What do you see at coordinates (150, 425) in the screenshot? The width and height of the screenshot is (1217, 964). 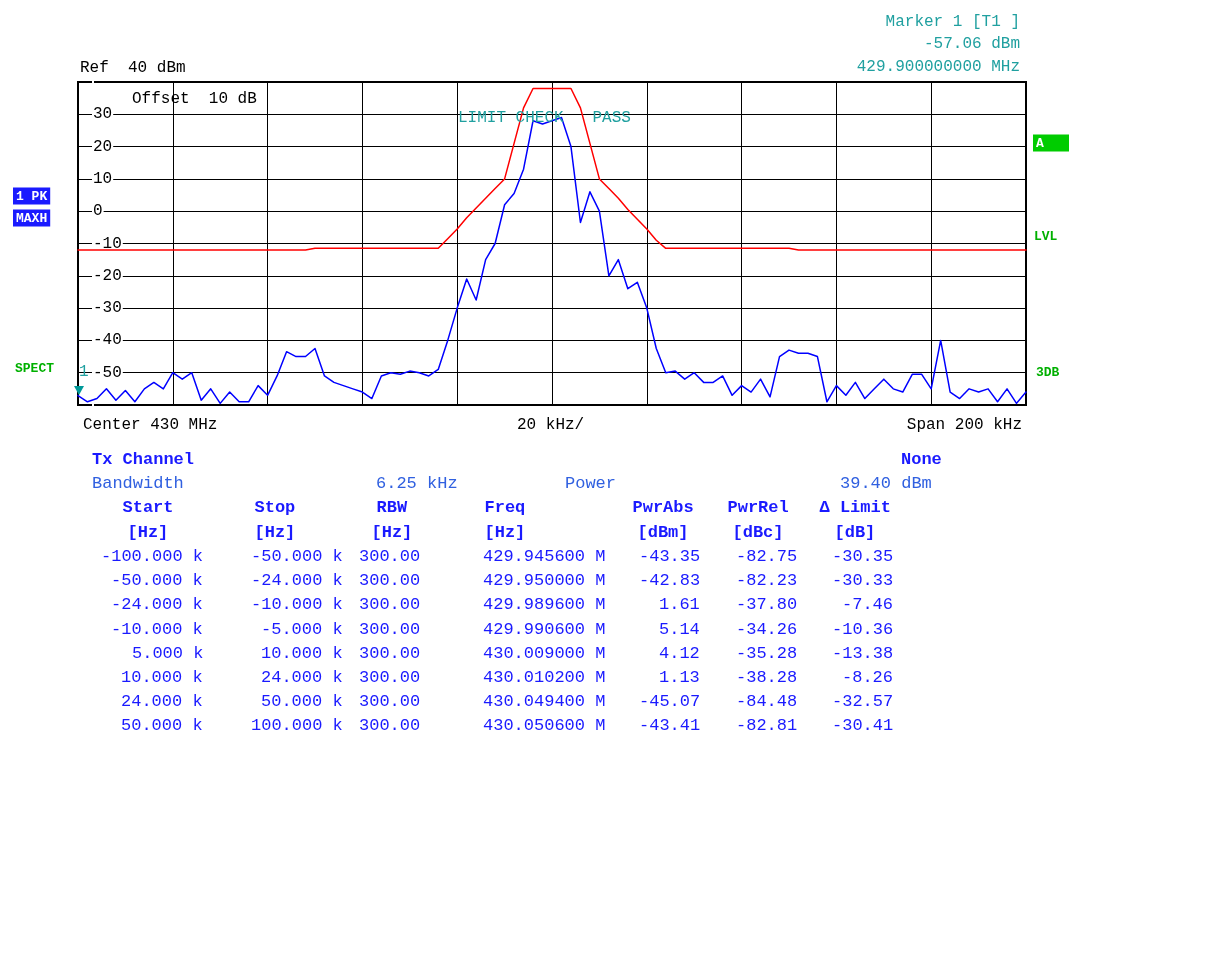 I see `text: Center 430 MHz` at bounding box center [150, 425].